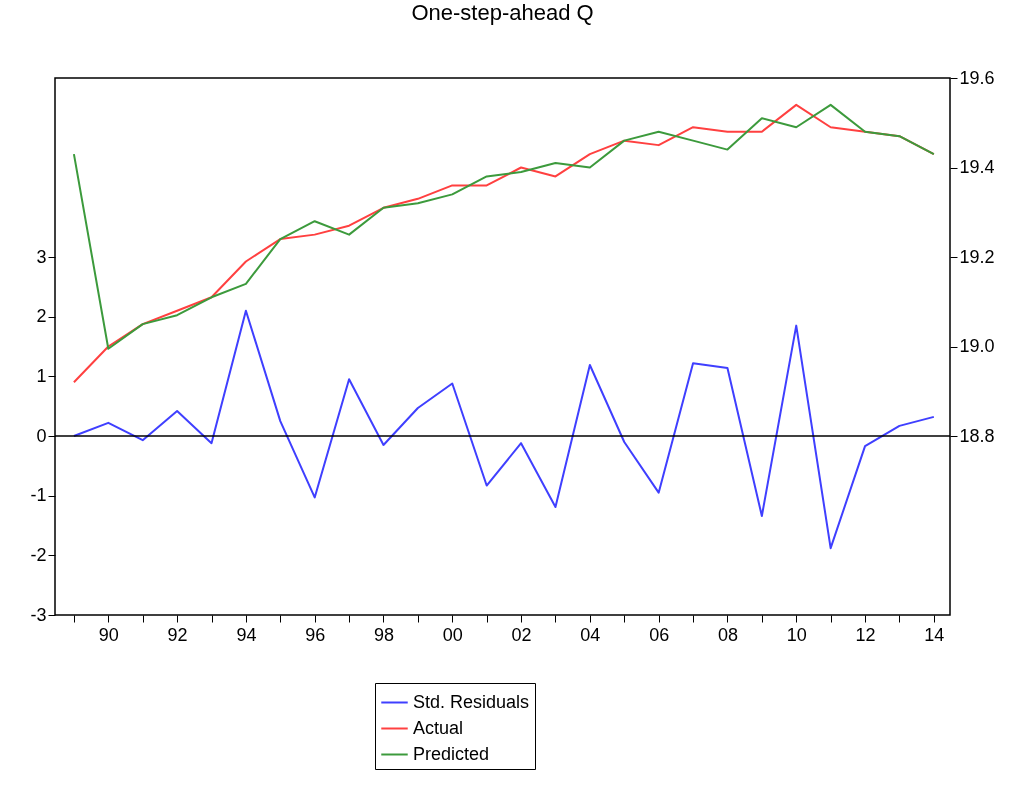 The width and height of the screenshot is (1029, 789). Describe the element at coordinates (451, 753) in the screenshot. I see `legend-label: Predicted` at that location.